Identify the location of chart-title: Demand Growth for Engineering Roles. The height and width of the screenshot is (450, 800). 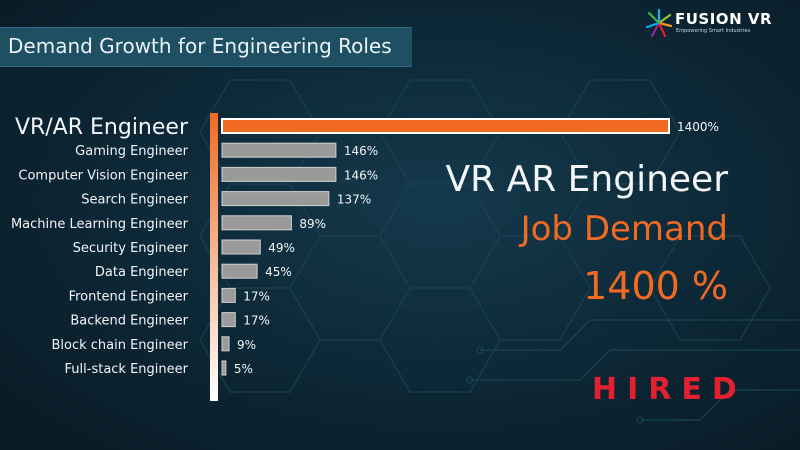
(200, 46).